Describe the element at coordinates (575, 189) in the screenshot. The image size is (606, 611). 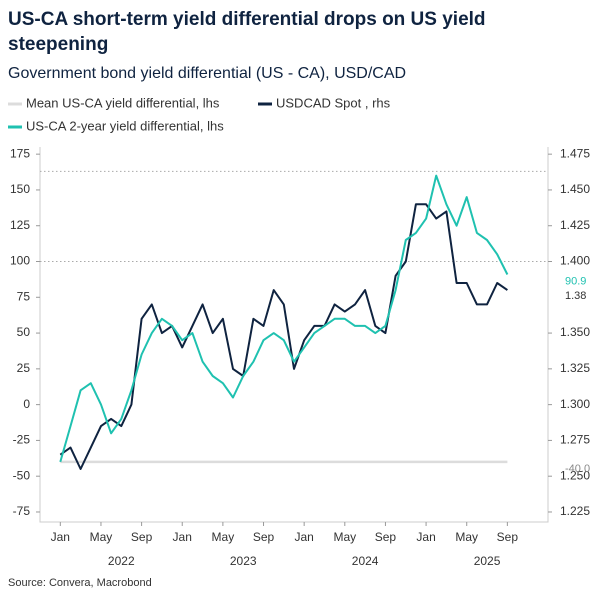
I see `y2-tick-label: 1.450` at that location.